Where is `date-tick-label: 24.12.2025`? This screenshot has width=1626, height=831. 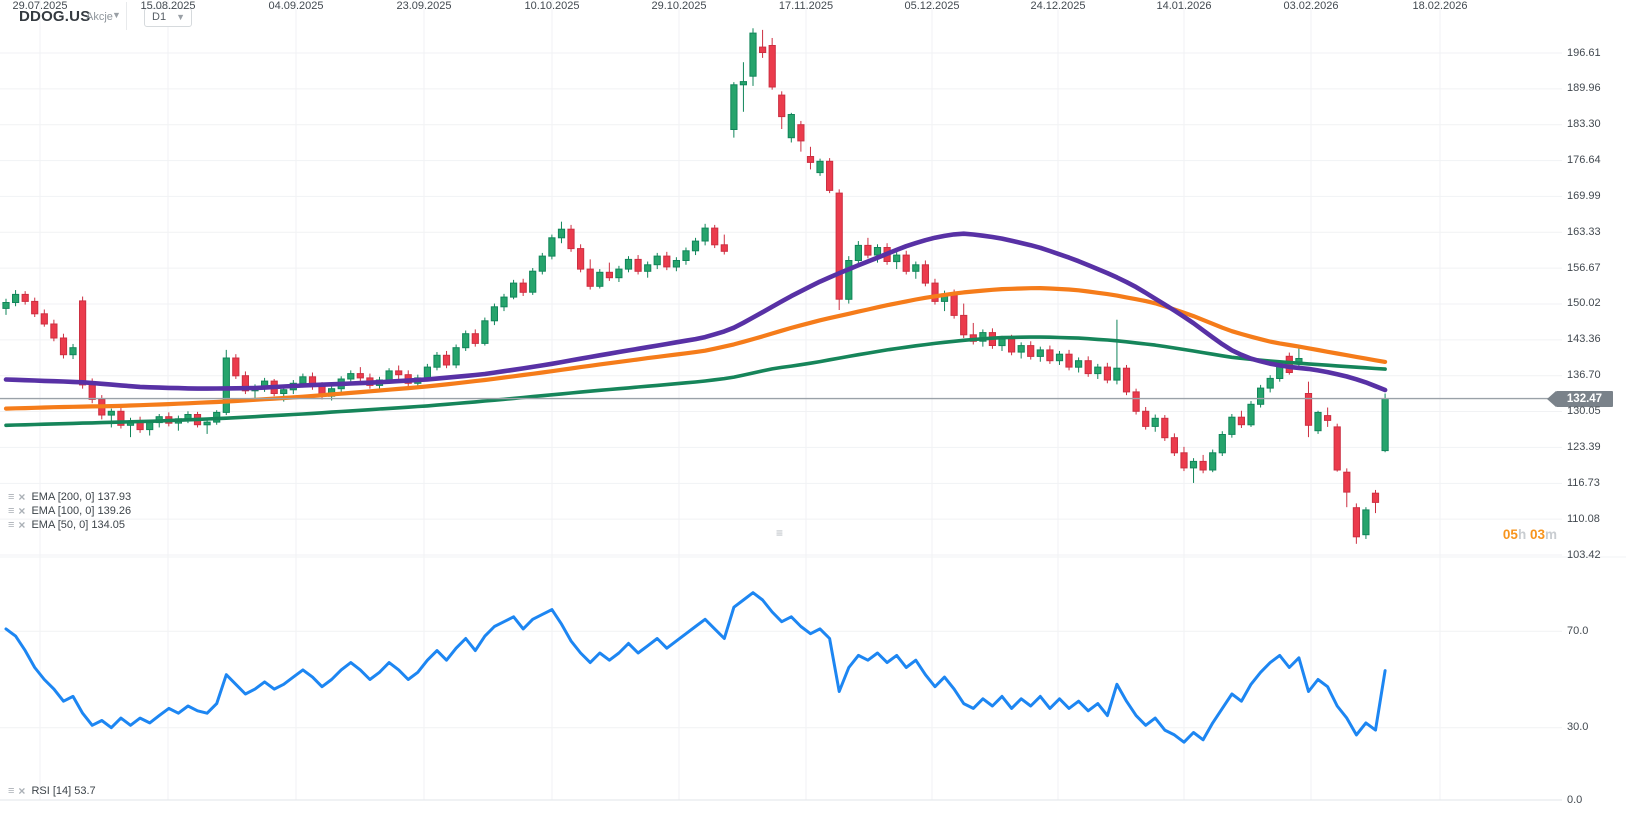 date-tick-label: 24.12.2025 is located at coordinates (1058, 6).